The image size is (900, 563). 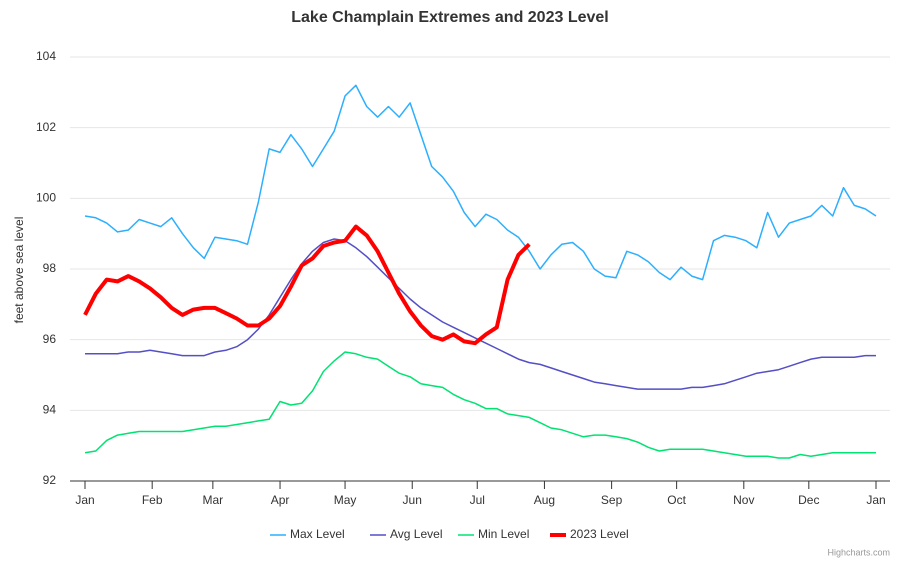 What do you see at coordinates (345, 500) in the screenshot?
I see `x-tick-label: May` at bounding box center [345, 500].